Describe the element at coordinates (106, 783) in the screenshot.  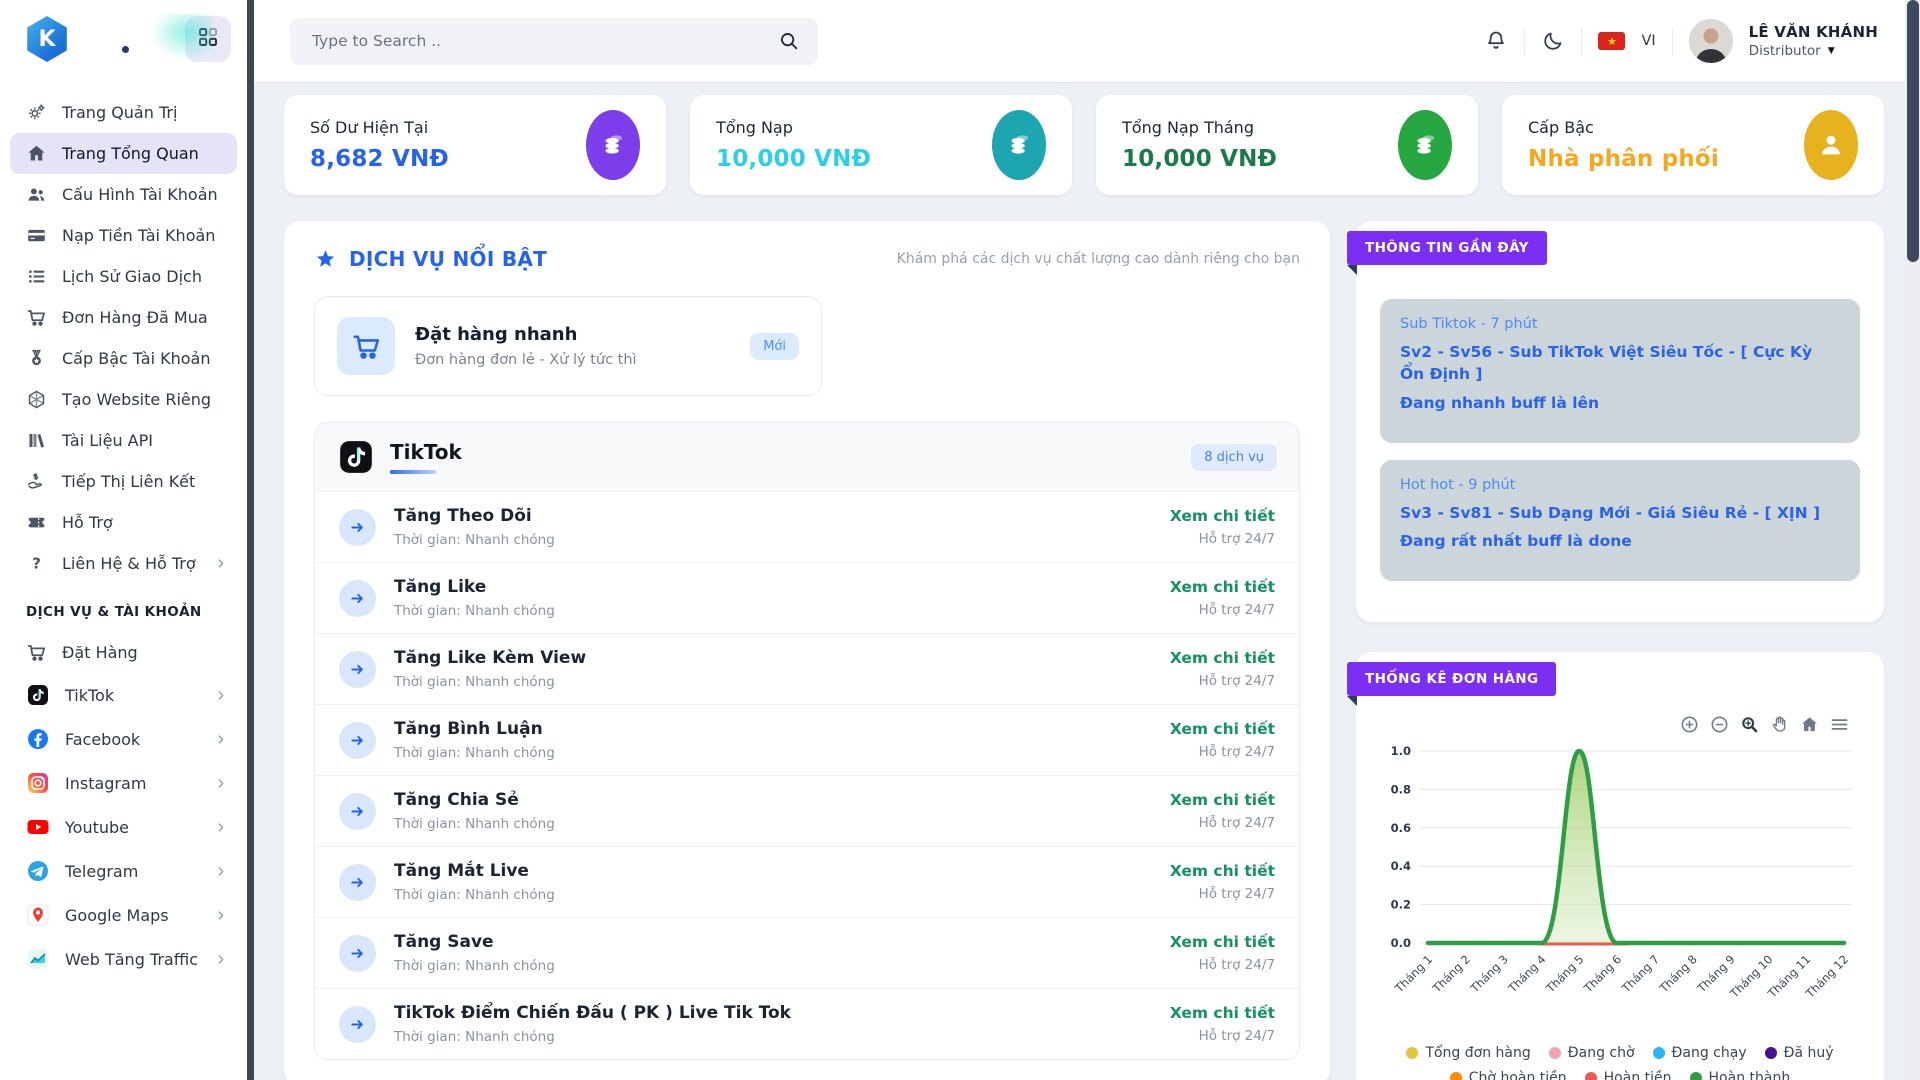
I see `sidebar-item-label: Instagram` at that location.